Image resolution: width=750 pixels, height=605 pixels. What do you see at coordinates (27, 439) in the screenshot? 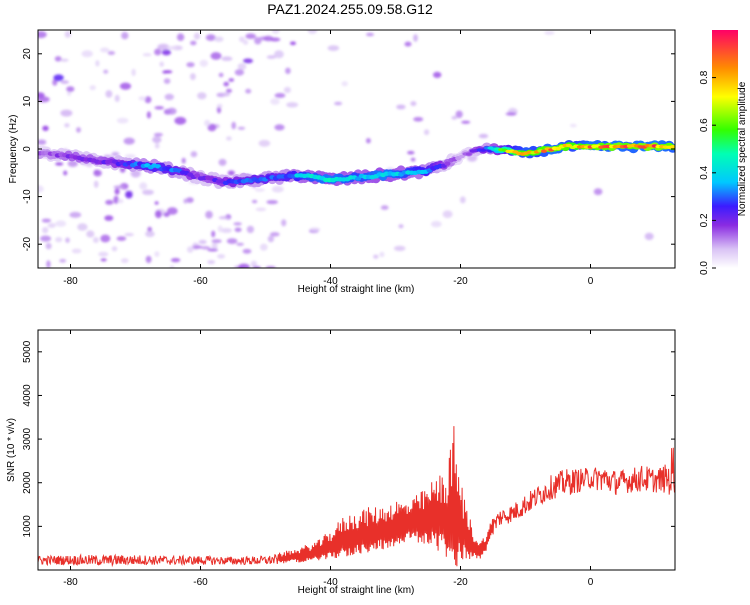
I see `y-tick-label: 3000` at bounding box center [27, 439].